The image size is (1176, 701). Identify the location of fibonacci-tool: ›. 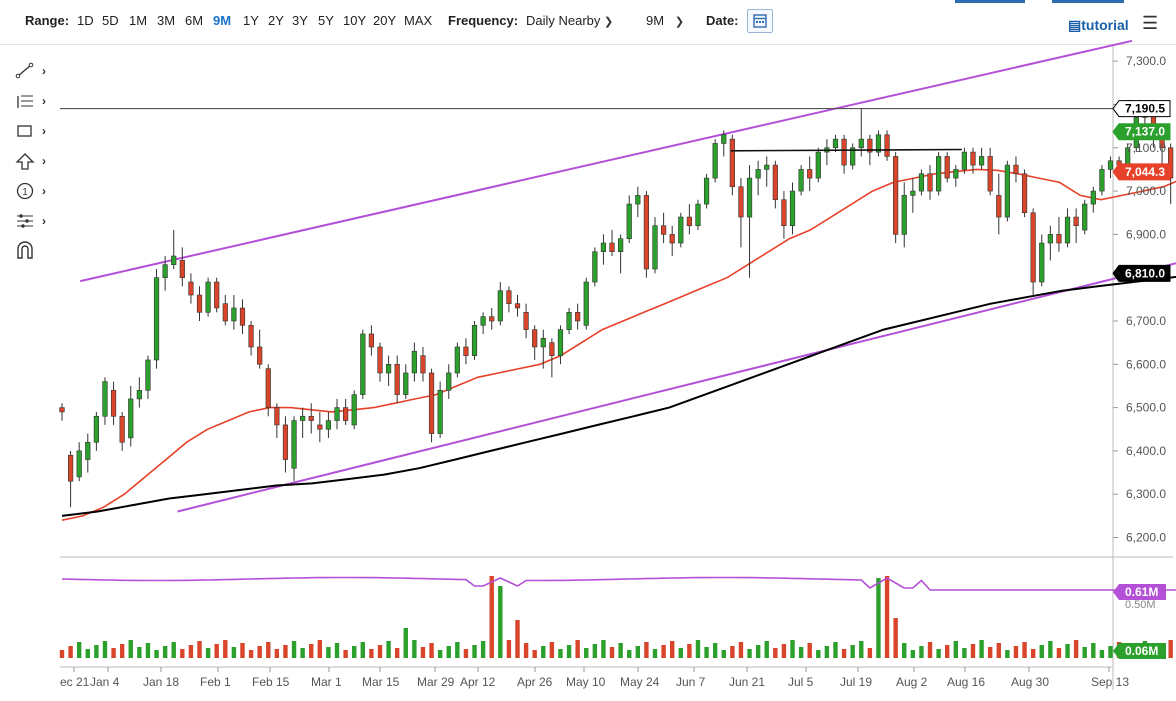
(34, 103).